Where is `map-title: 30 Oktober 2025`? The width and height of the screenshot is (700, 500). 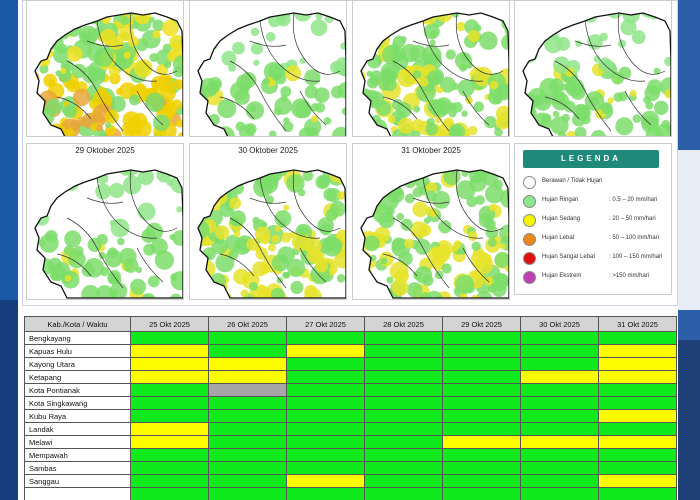 map-title: 30 Oktober 2025 is located at coordinates (268, 150).